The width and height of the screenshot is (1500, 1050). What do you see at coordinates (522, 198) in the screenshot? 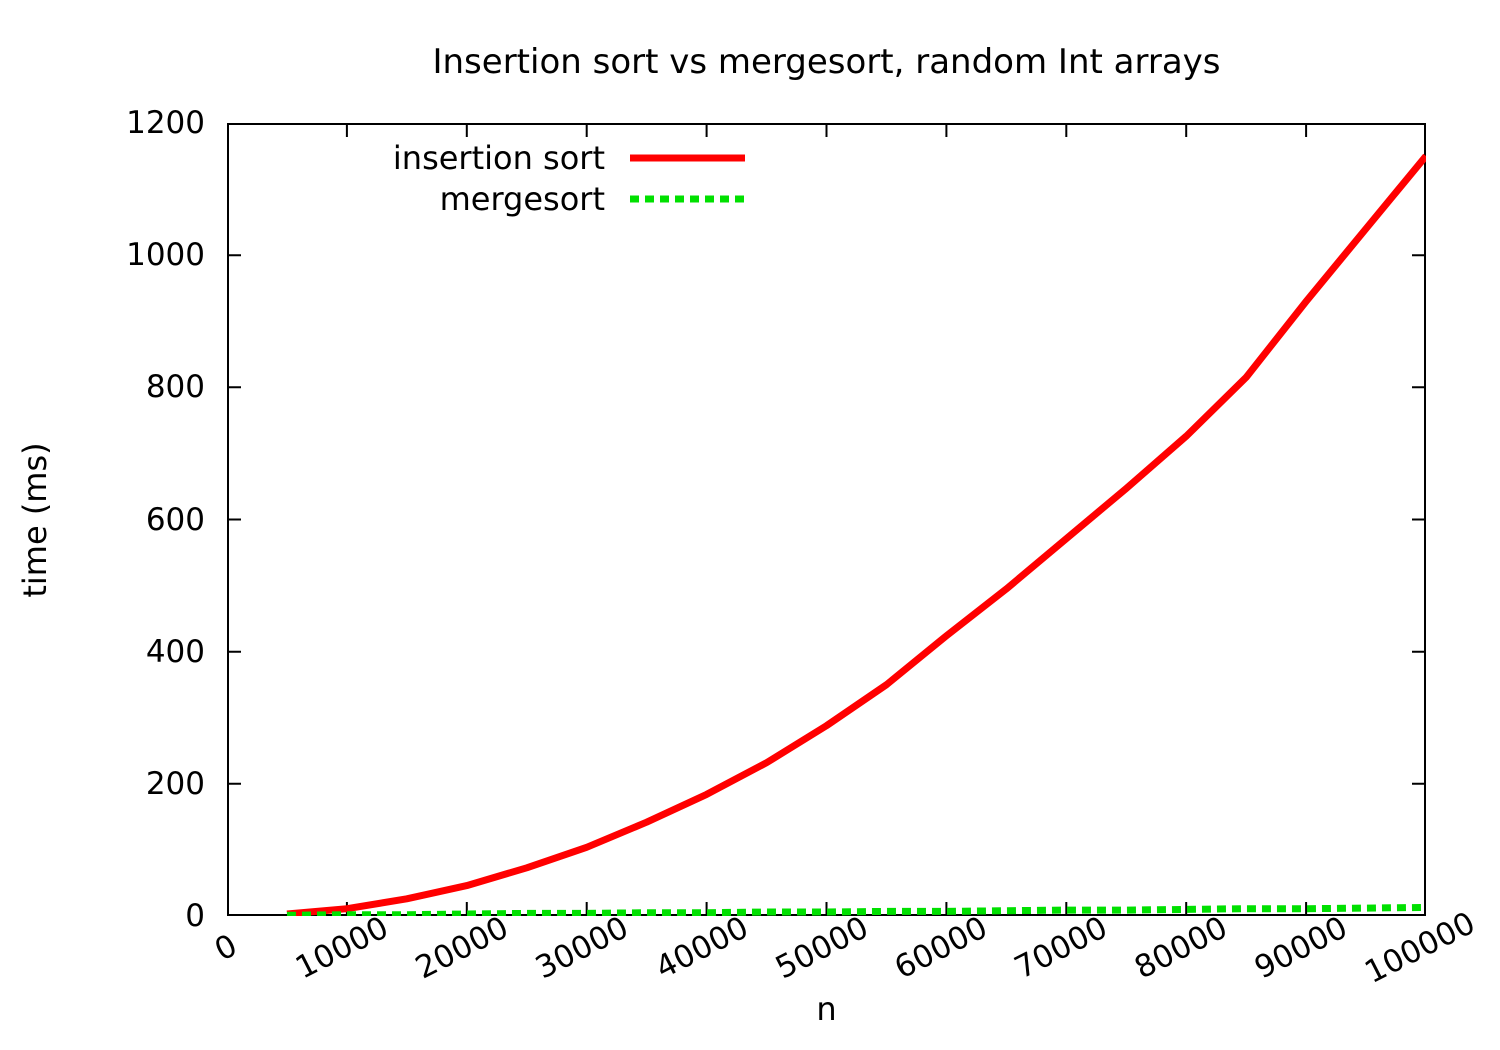
I see `legend-label-mergesort: mergesort` at bounding box center [522, 198].